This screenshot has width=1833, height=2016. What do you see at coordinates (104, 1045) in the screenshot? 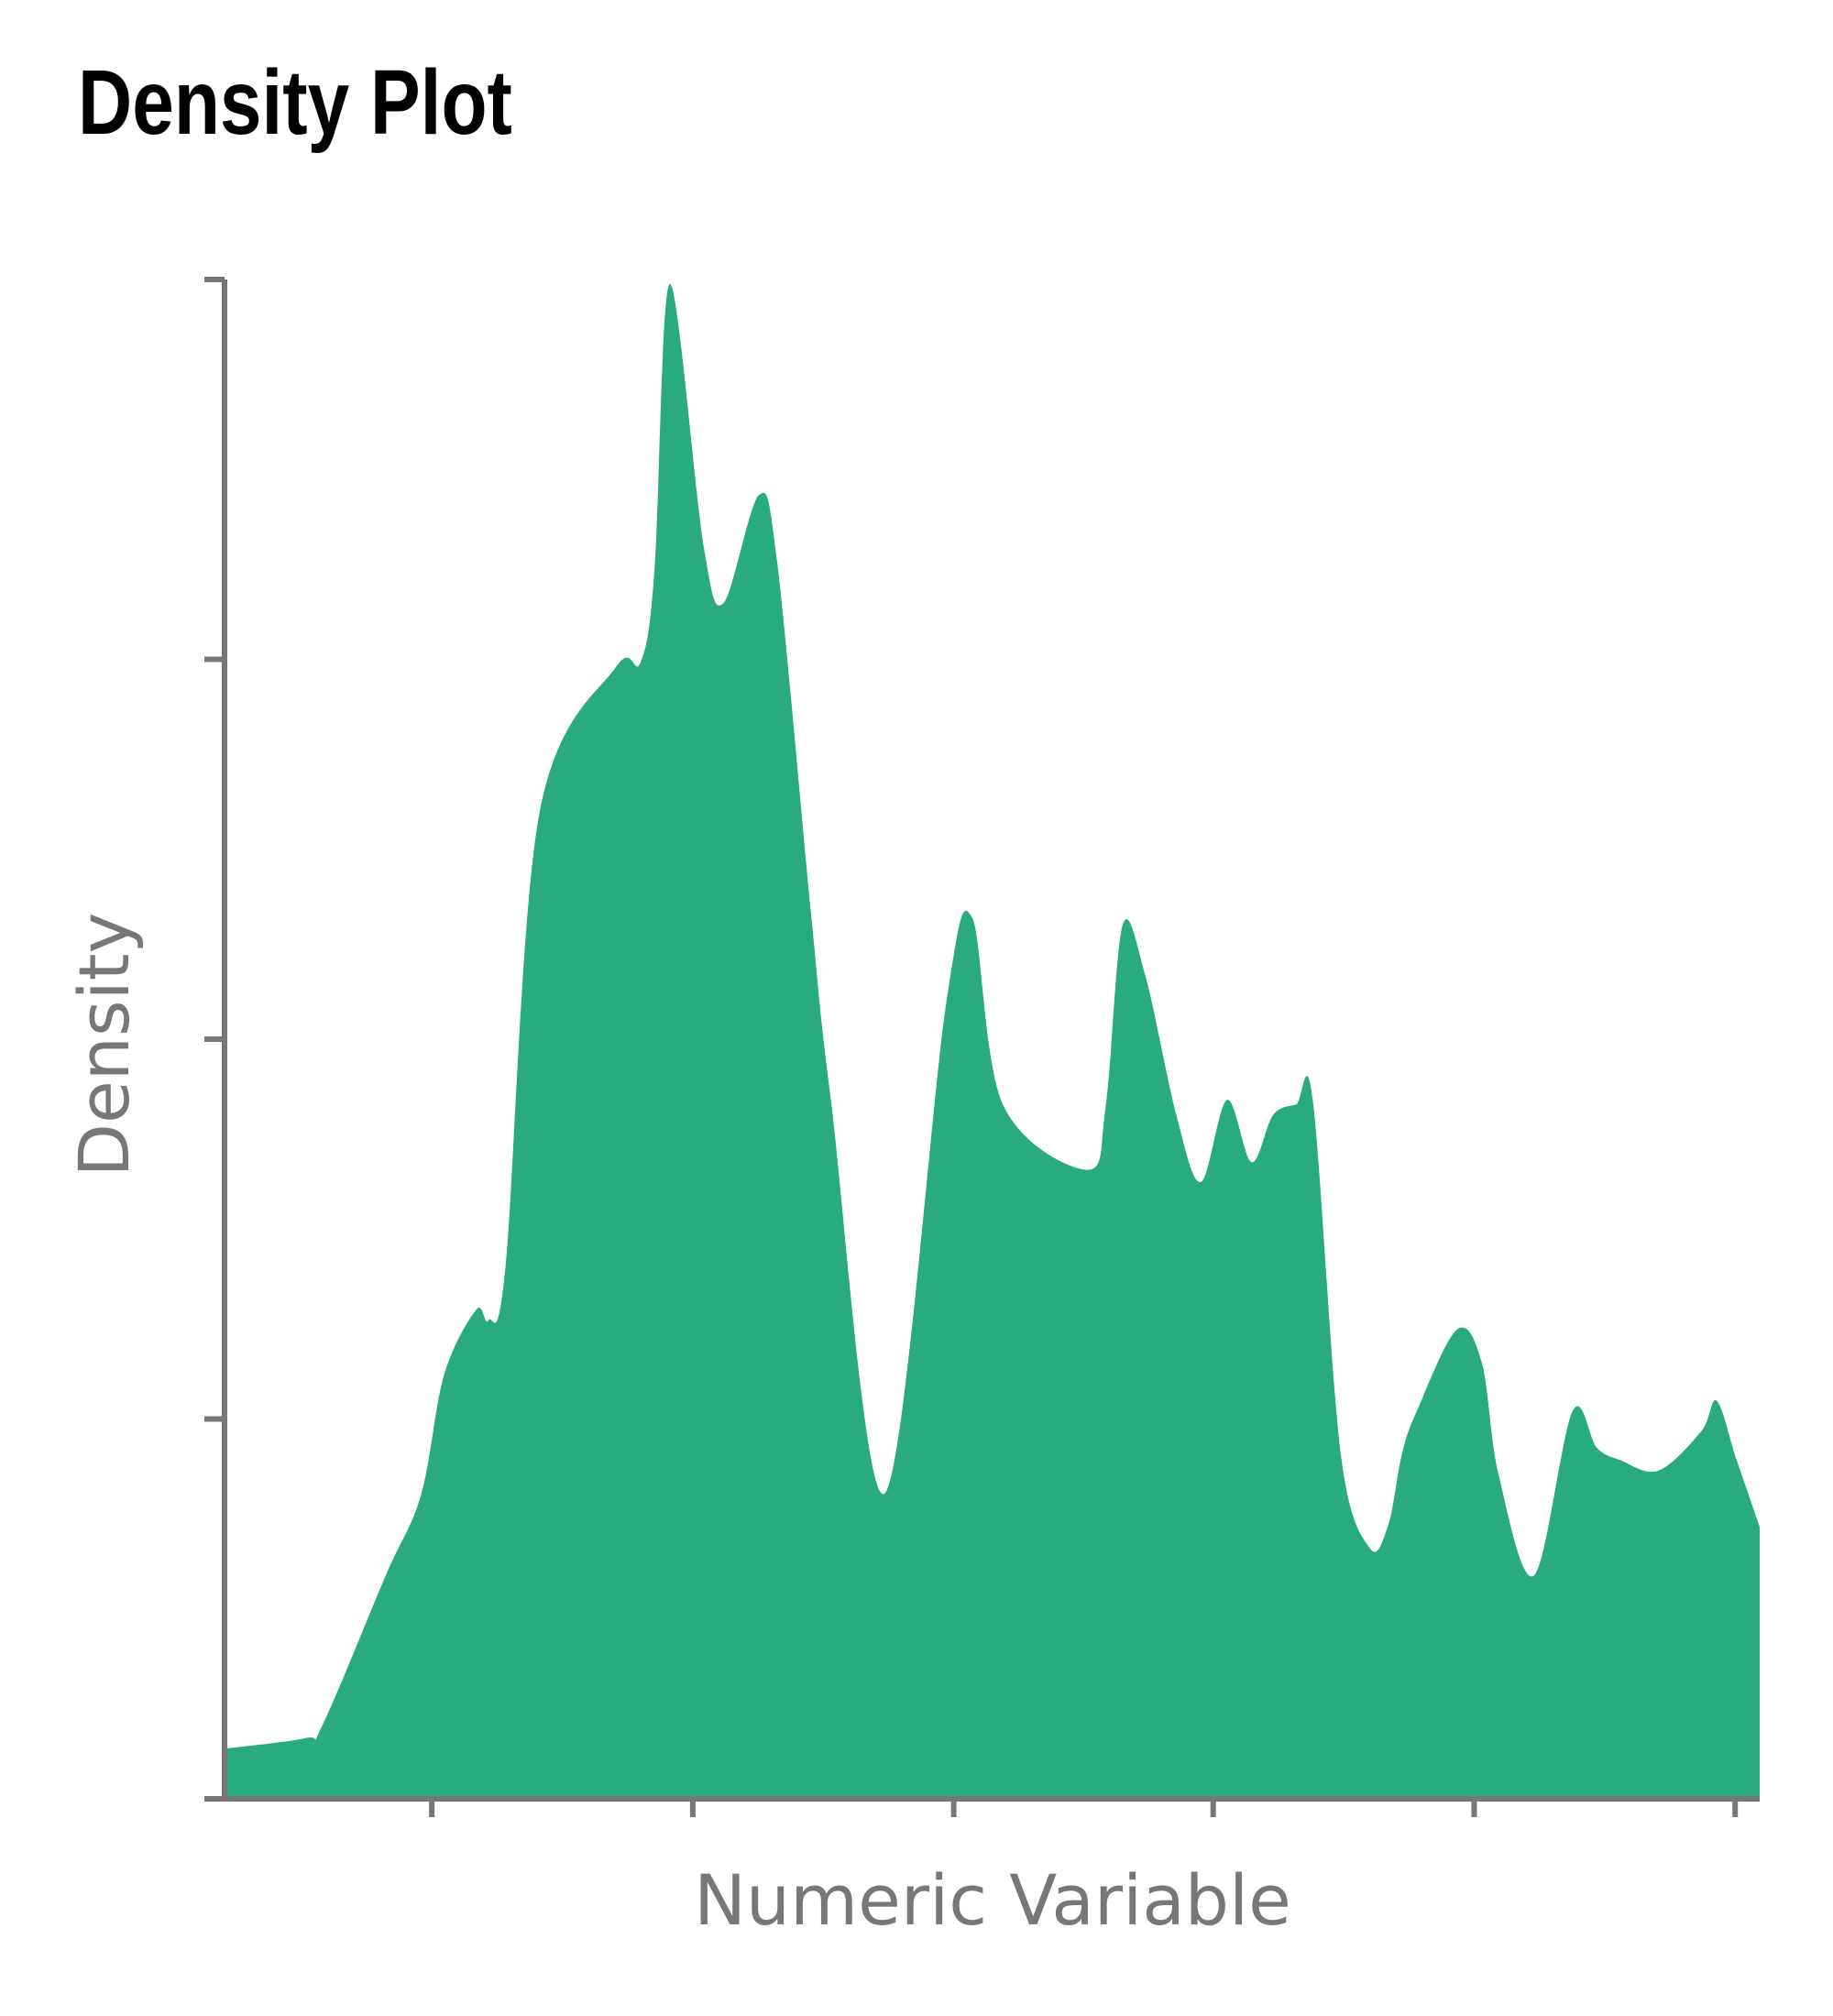
I see `y-axis-label: Density` at bounding box center [104, 1045].